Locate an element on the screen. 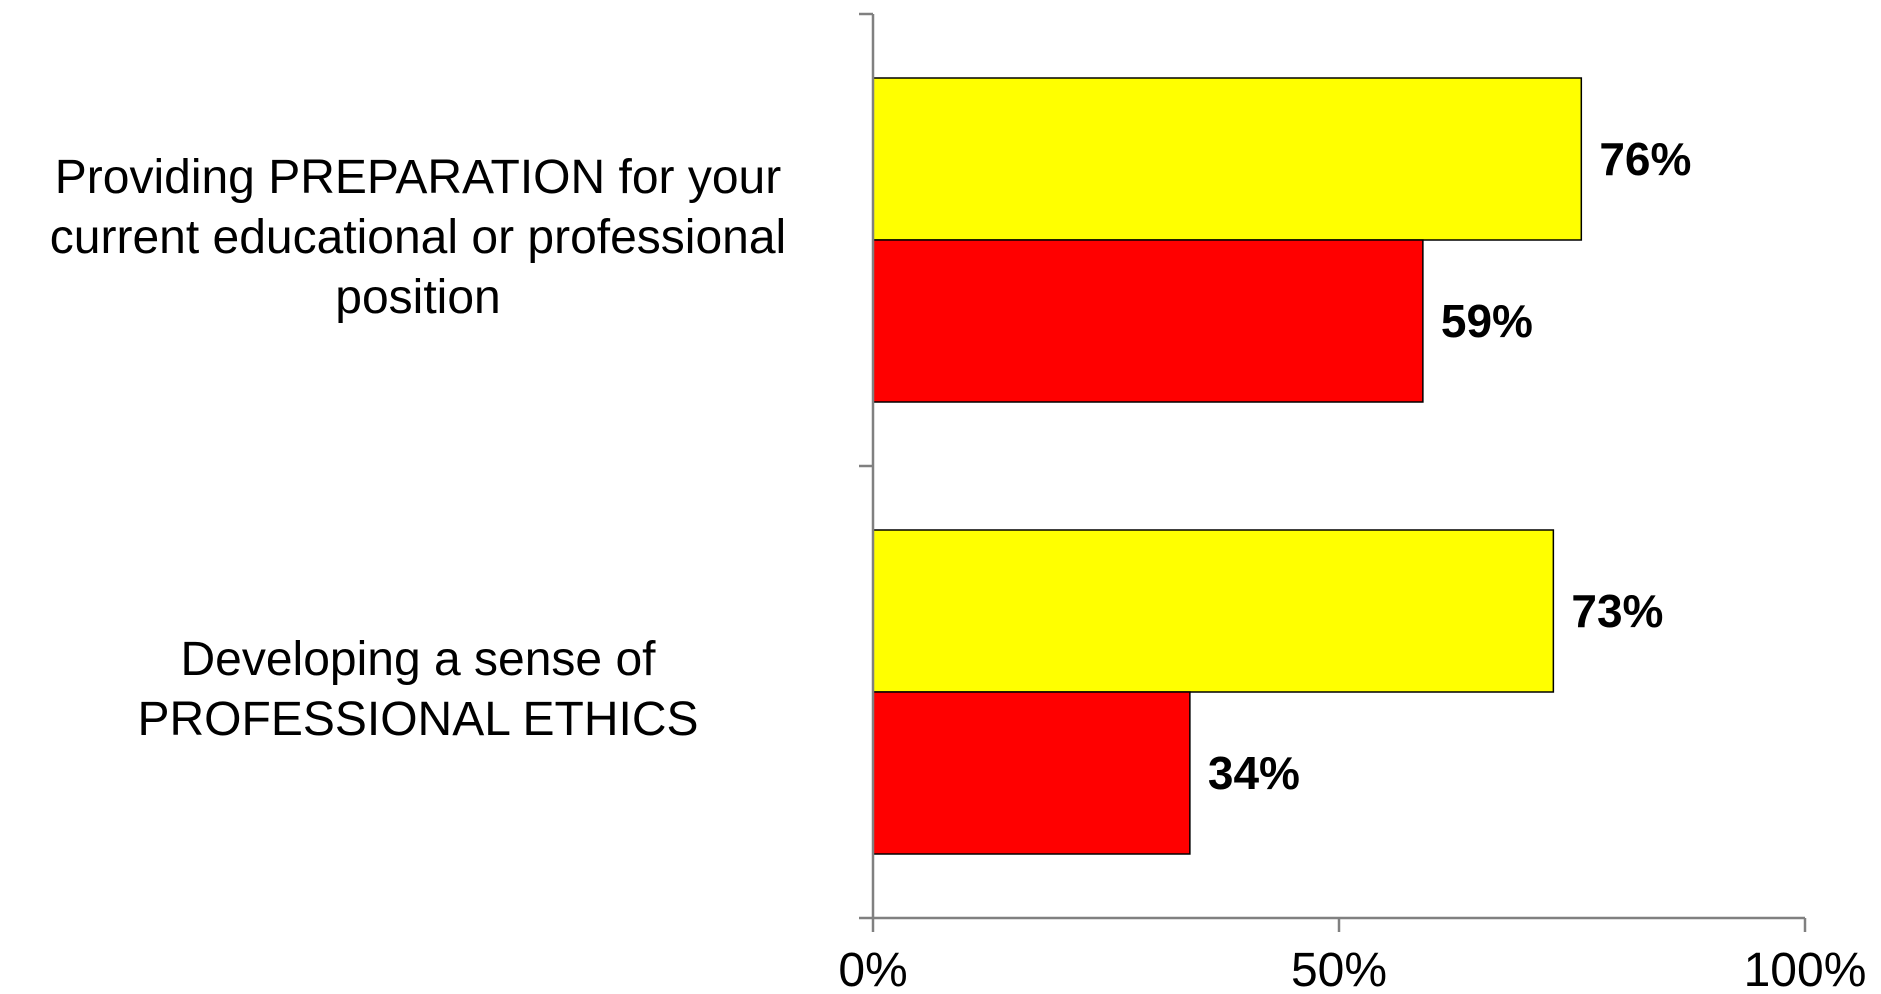  x-tick-label: 0% is located at coordinates (872, 969).